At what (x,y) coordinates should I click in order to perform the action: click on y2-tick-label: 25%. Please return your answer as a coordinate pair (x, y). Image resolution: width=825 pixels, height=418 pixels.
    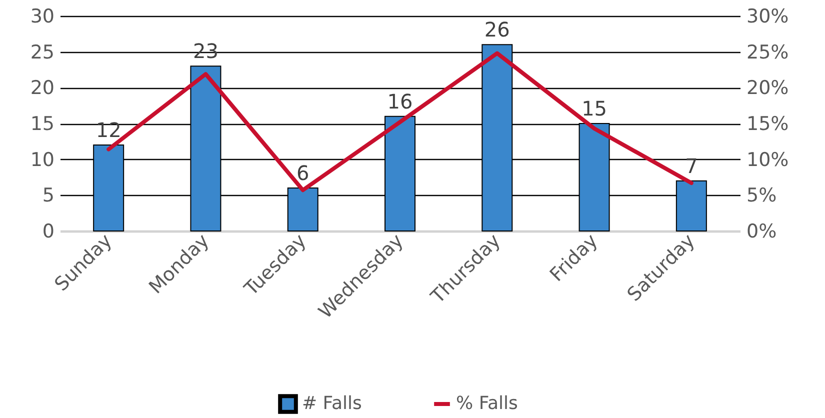
    Looking at the image, I should click on (767, 52).